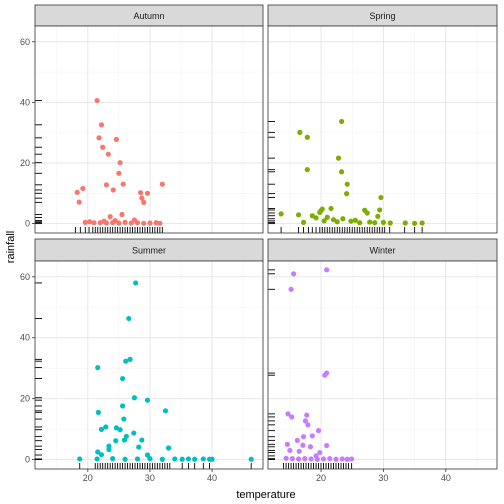 Image resolution: width=504 pixels, height=504 pixels. I want to click on x-axis-label: temperature, so click(265, 495).